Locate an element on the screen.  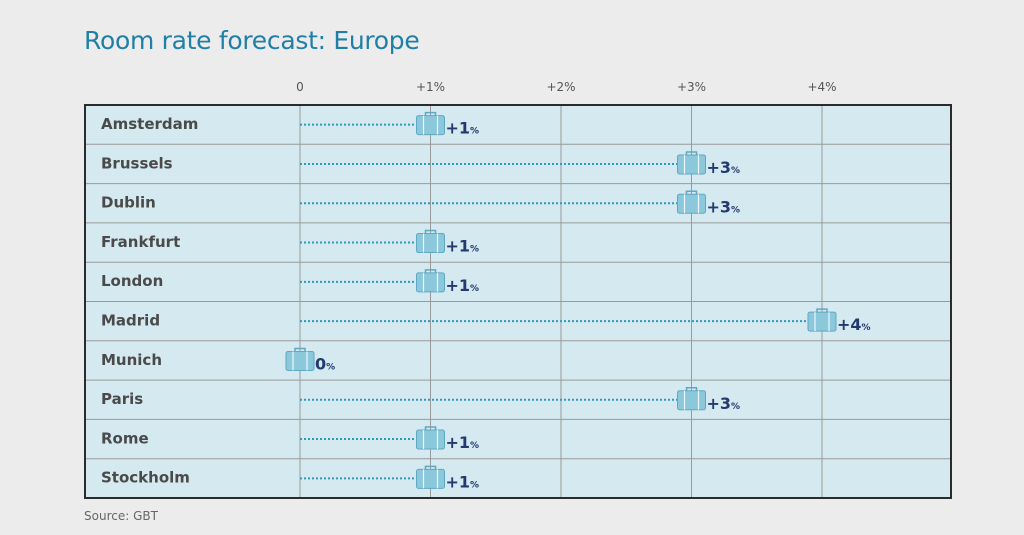
category-label: Madrid is located at coordinates (130, 321).